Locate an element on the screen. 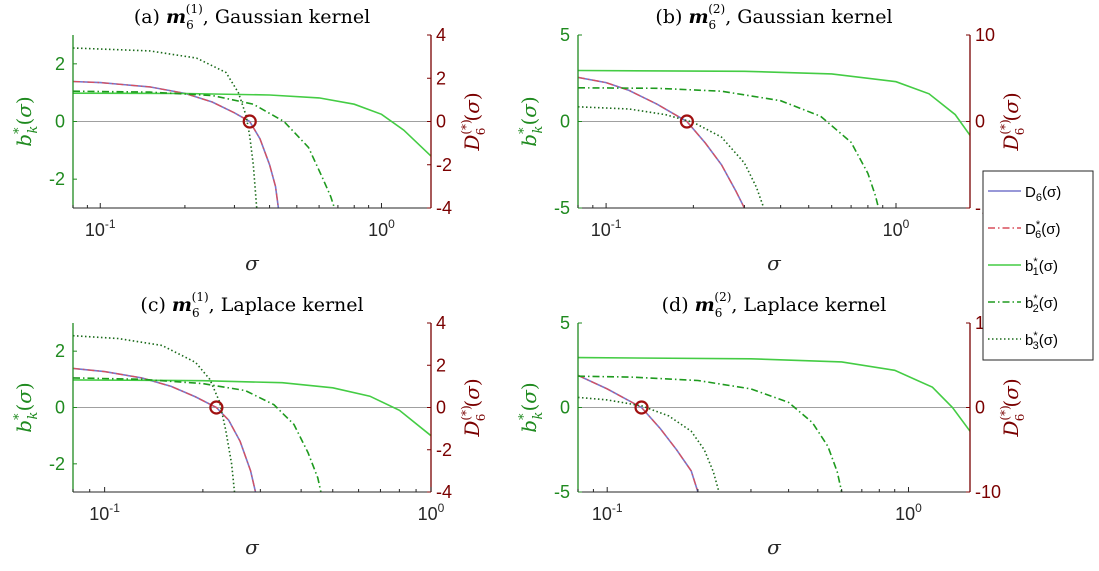 The width and height of the screenshot is (1099, 571). legend-label: D6(σ) is located at coordinates (1043, 194).